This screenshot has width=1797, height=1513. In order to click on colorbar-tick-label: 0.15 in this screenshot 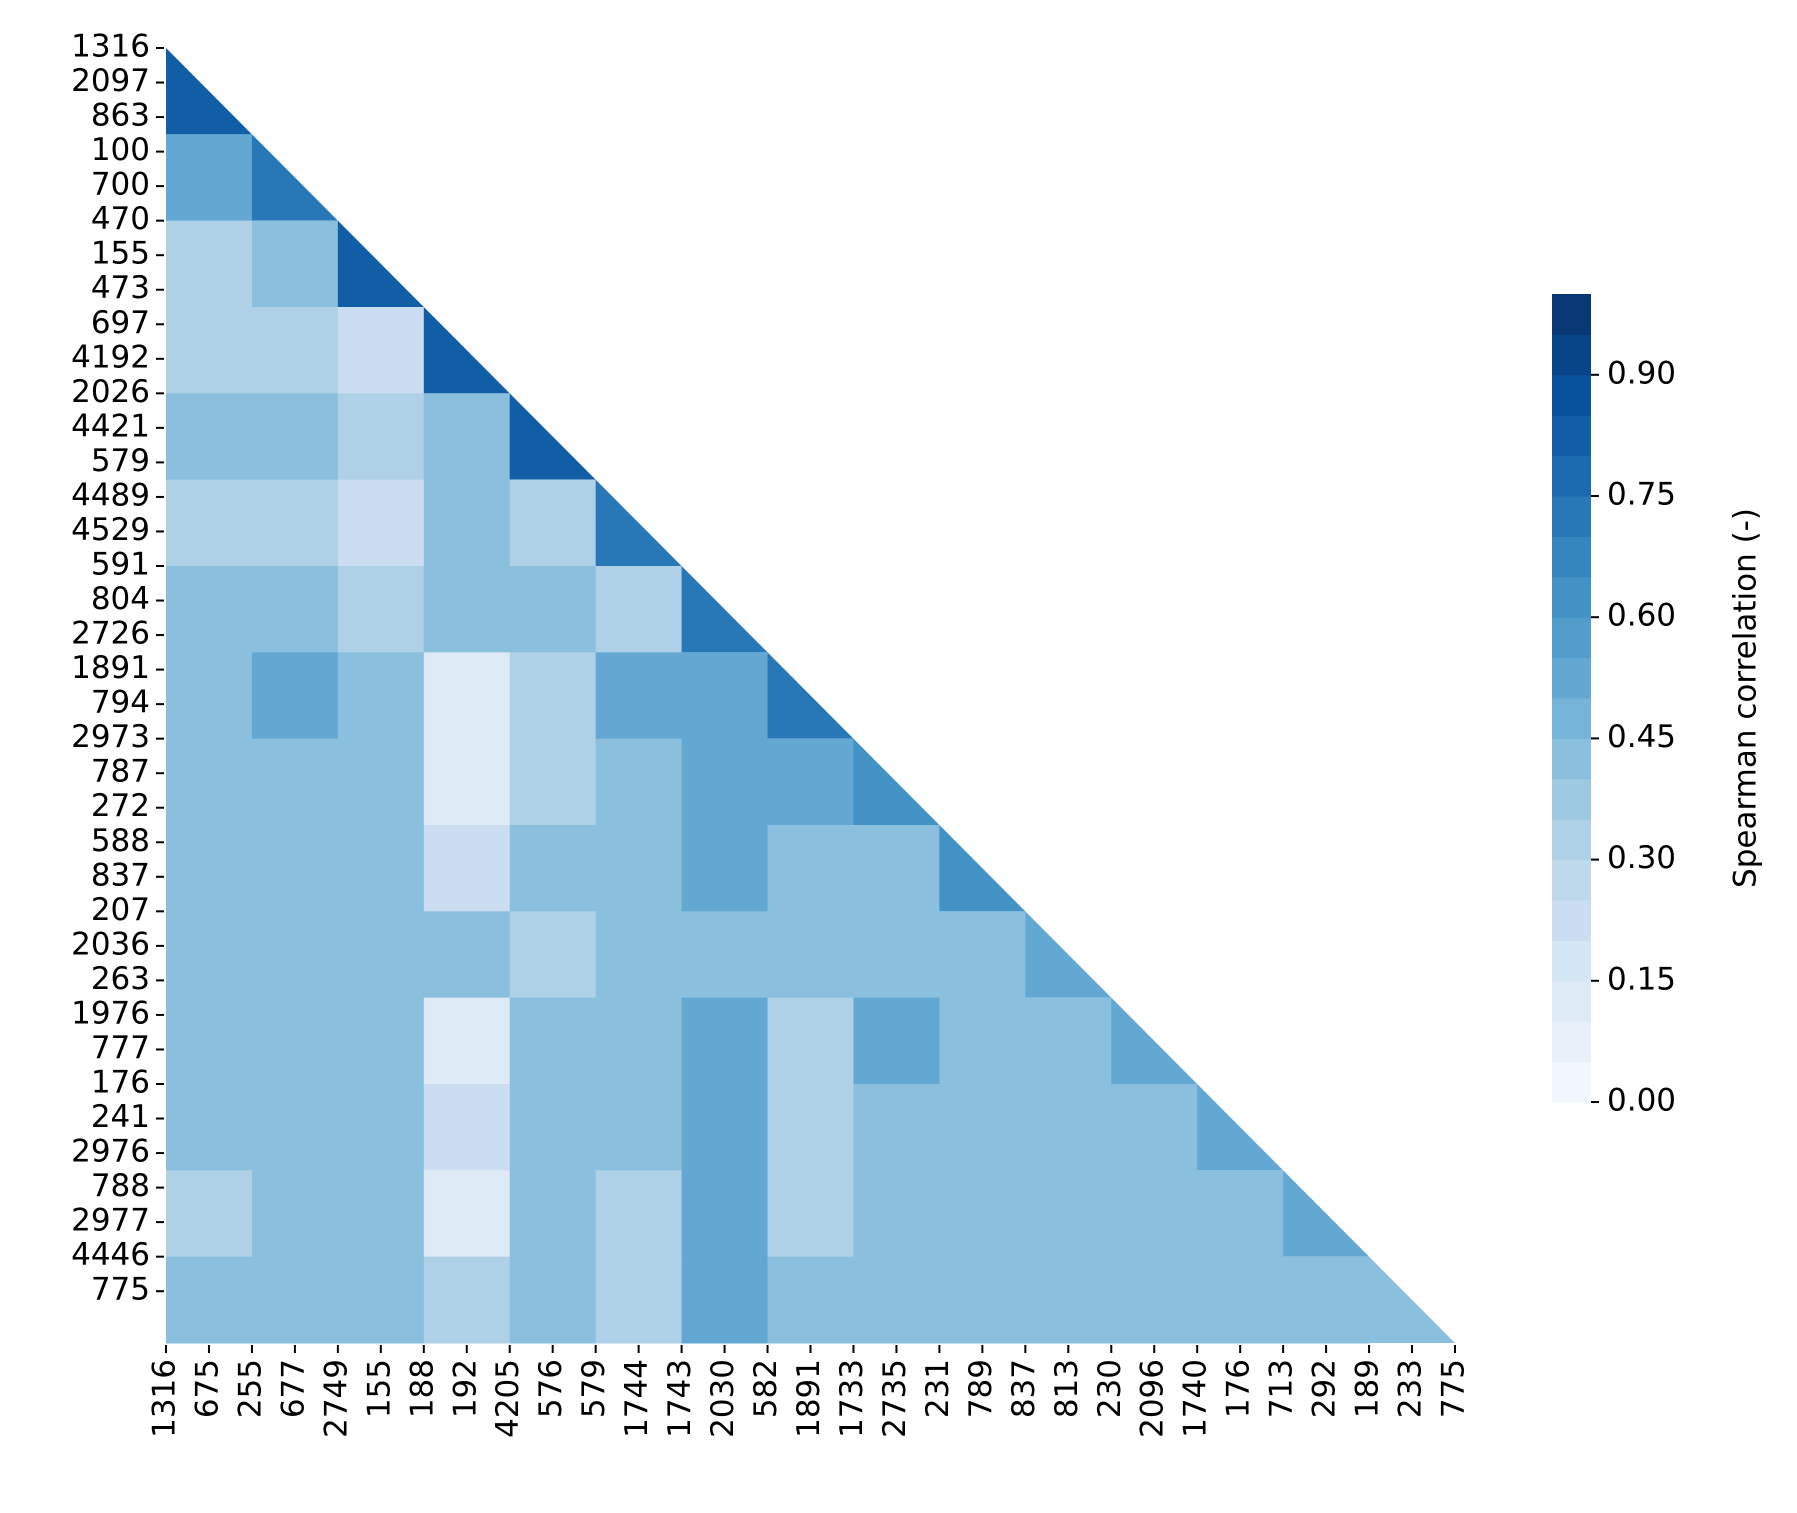, I will do `click(1641, 979)`.